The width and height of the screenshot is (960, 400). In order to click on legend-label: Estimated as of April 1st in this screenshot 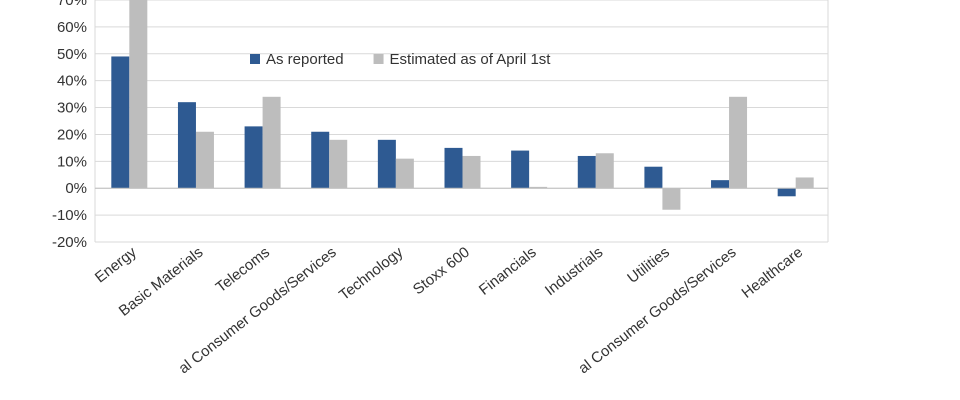, I will do `click(471, 59)`.